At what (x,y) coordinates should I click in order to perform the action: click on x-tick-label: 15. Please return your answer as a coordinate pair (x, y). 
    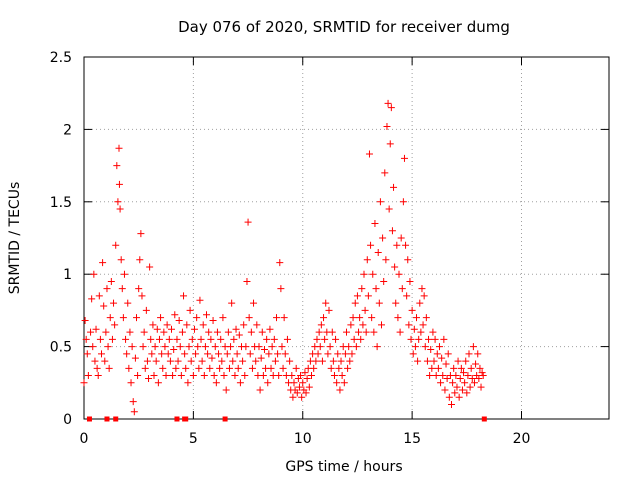
    Looking at the image, I should click on (412, 439).